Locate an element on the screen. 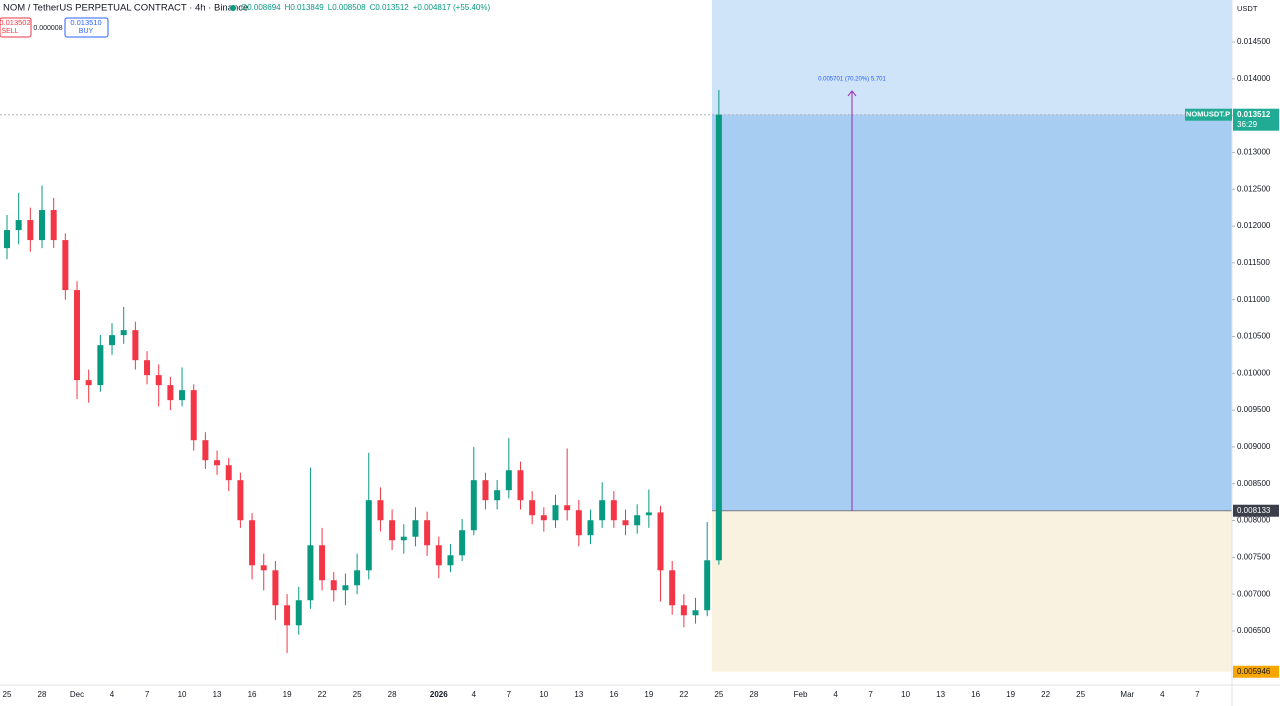  ohlc-value: C0.013512 is located at coordinates (390, 7).